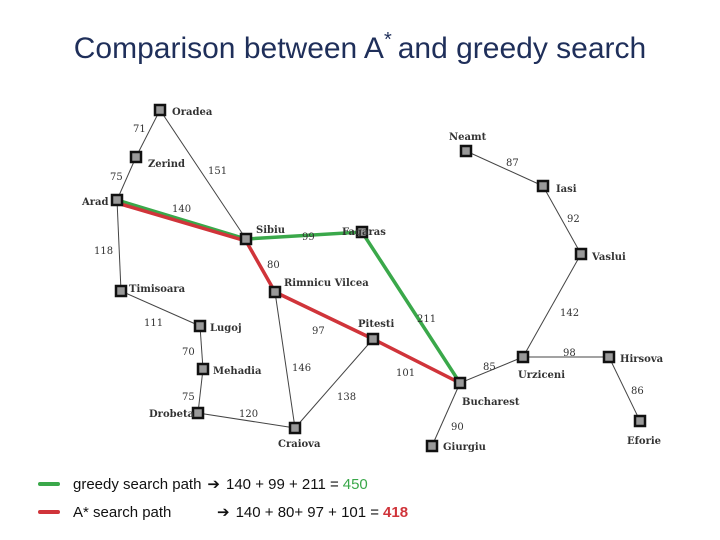 The height and width of the screenshot is (540, 720). I want to click on node-label: Pitesti, so click(376, 324).